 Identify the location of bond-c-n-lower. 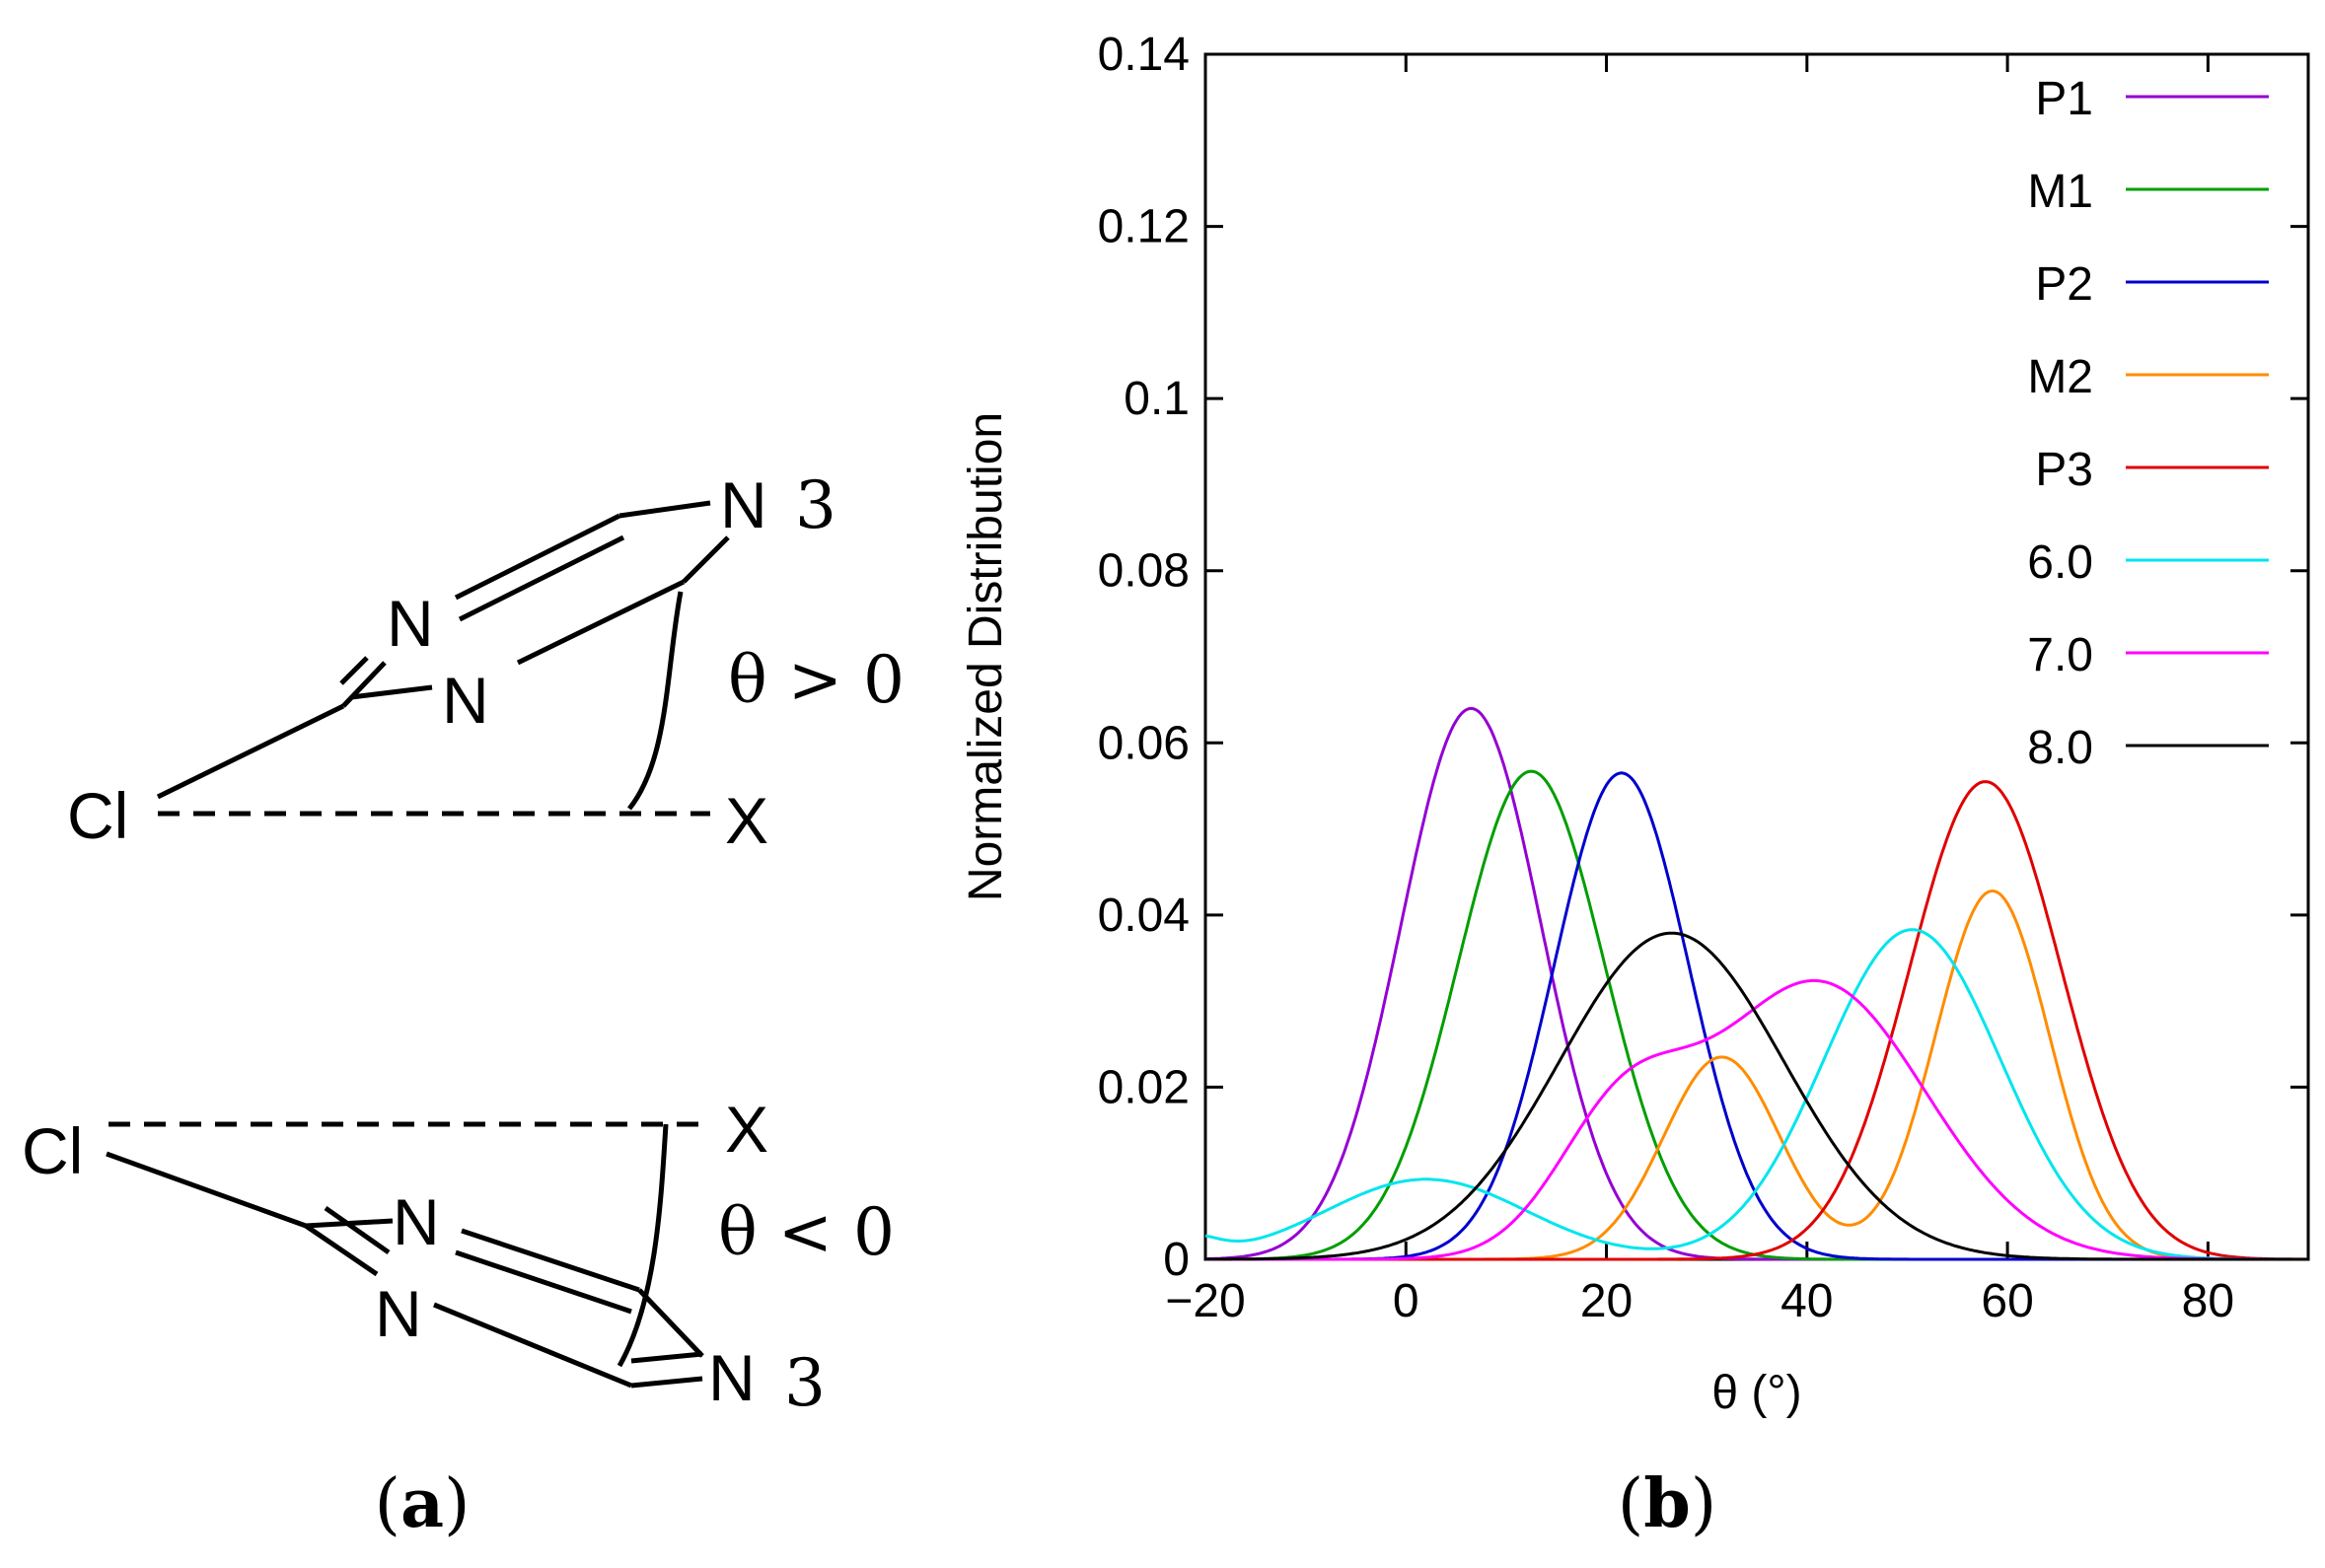
(391, 692).